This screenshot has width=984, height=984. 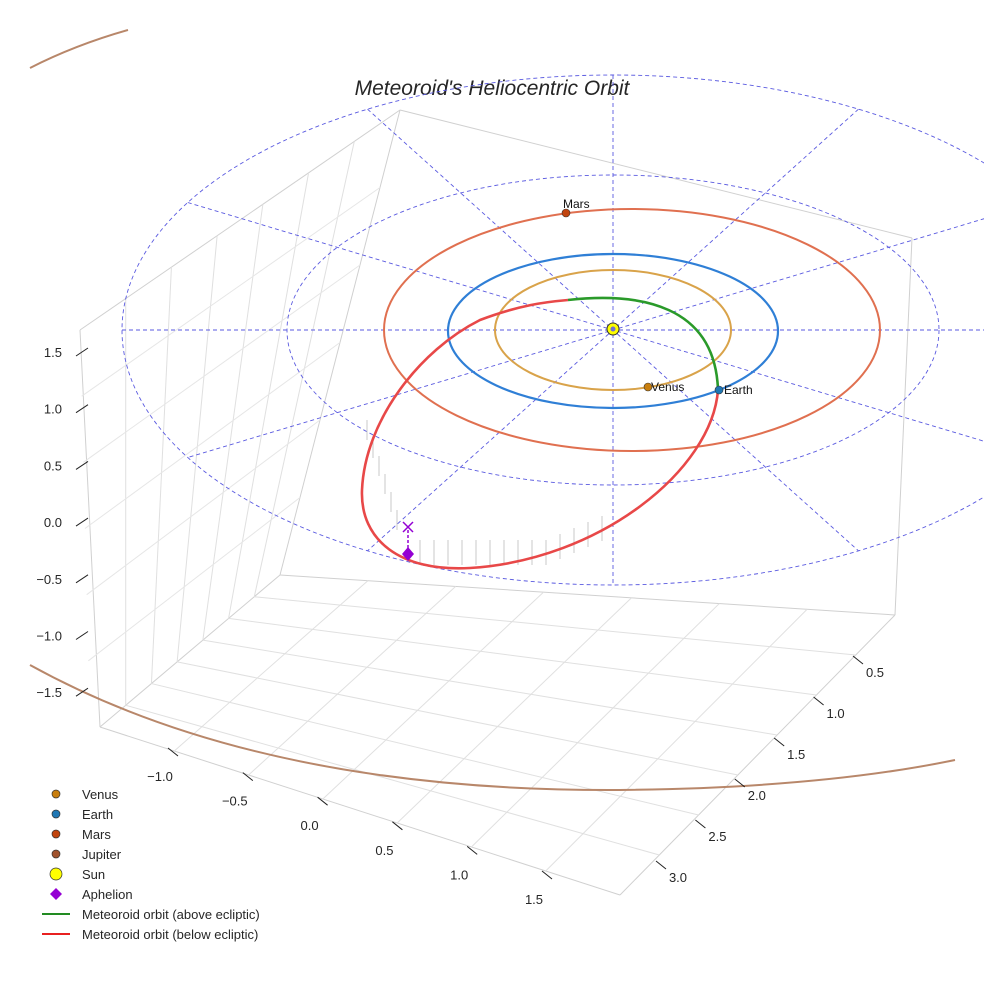 What do you see at coordinates (53, 352) in the screenshot?
I see `z-tick-label: 1.5` at bounding box center [53, 352].